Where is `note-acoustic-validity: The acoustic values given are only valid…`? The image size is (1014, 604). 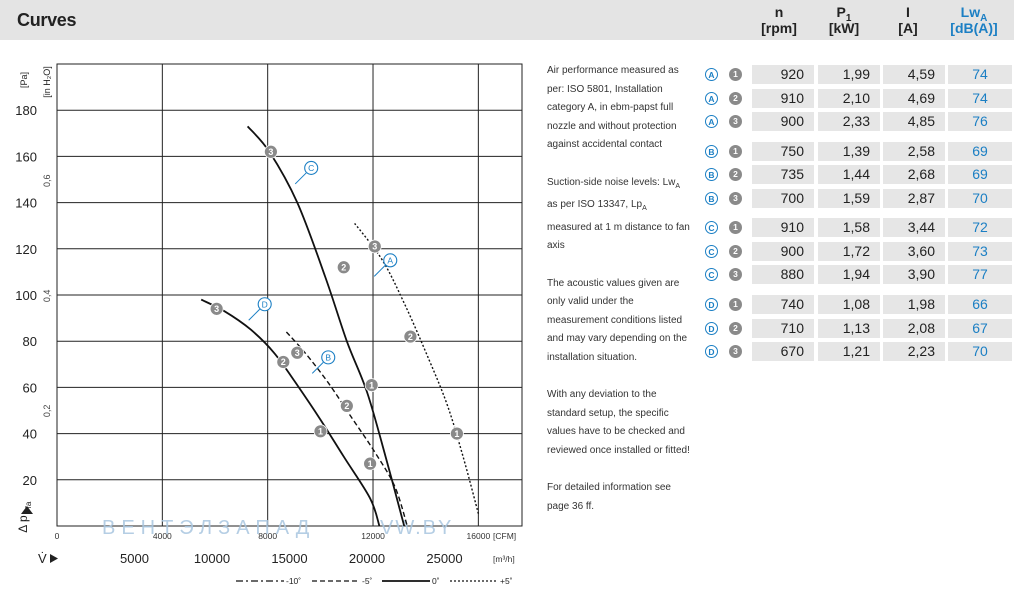 note-acoustic-validity: The acoustic values given are only valid… is located at coordinates (617, 320).